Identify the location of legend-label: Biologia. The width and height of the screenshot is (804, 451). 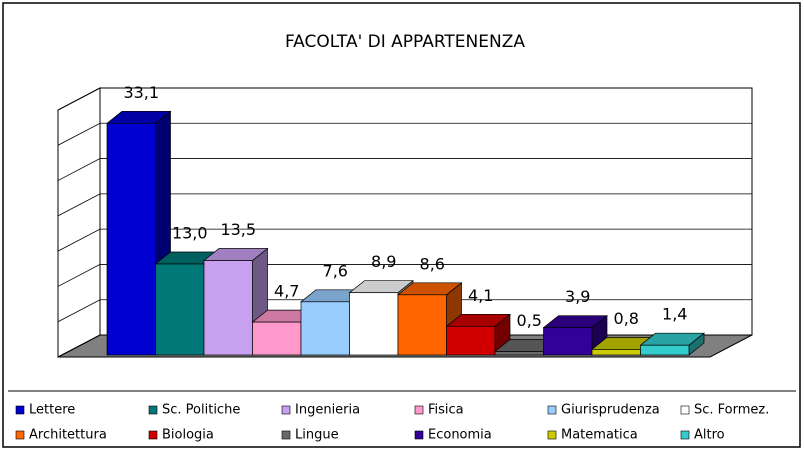
(188, 435).